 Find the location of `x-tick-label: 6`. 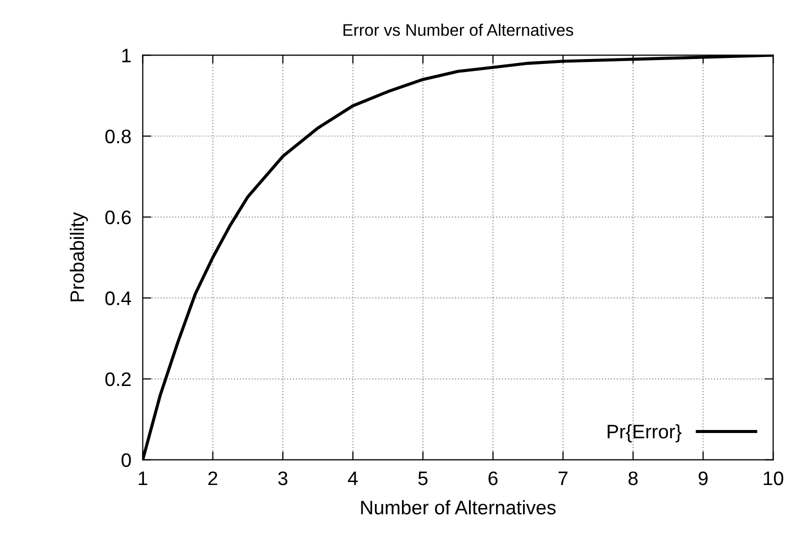

x-tick-label: 6 is located at coordinates (493, 478).